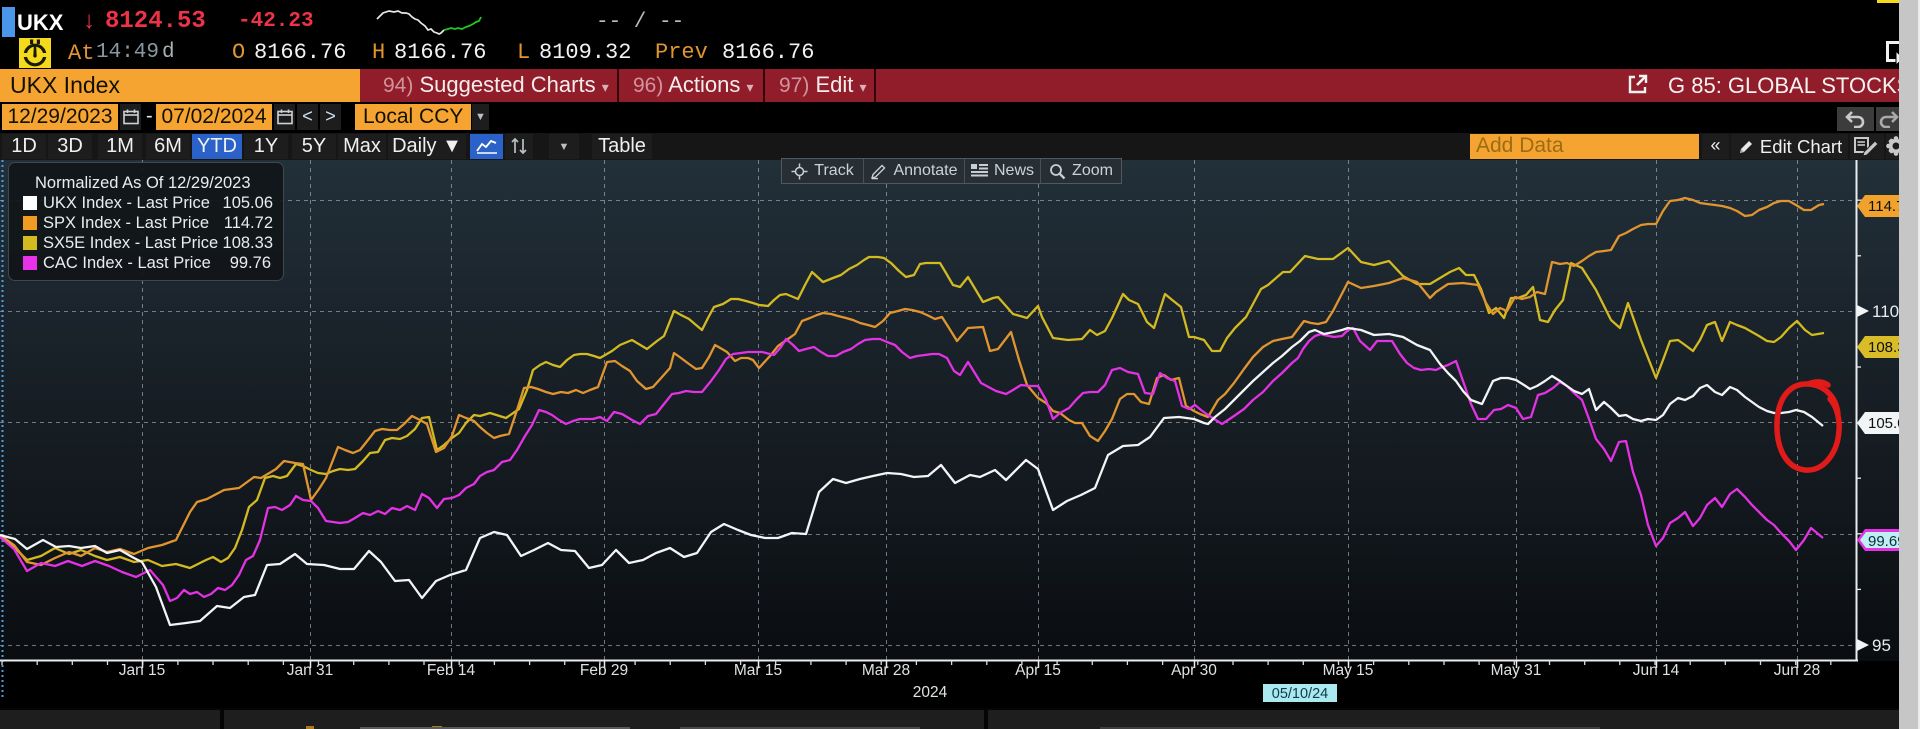  Describe the element at coordinates (1348, 670) in the screenshot. I see `svg-text: May 15` at that location.